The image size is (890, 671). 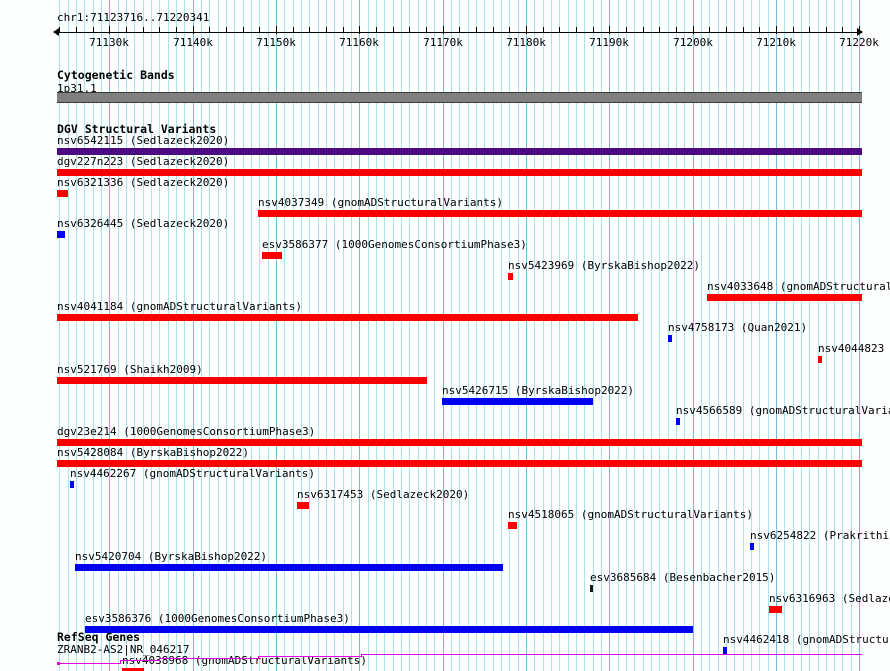 What do you see at coordinates (193, 473) in the screenshot?
I see `variant-label: nsv4462267 (gnomADStructuralVariants)` at bounding box center [193, 473].